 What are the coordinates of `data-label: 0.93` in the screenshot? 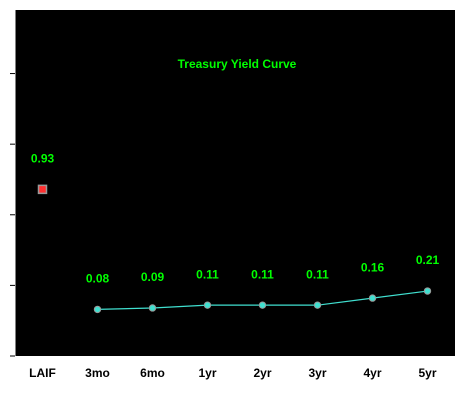 It's located at (43, 159).